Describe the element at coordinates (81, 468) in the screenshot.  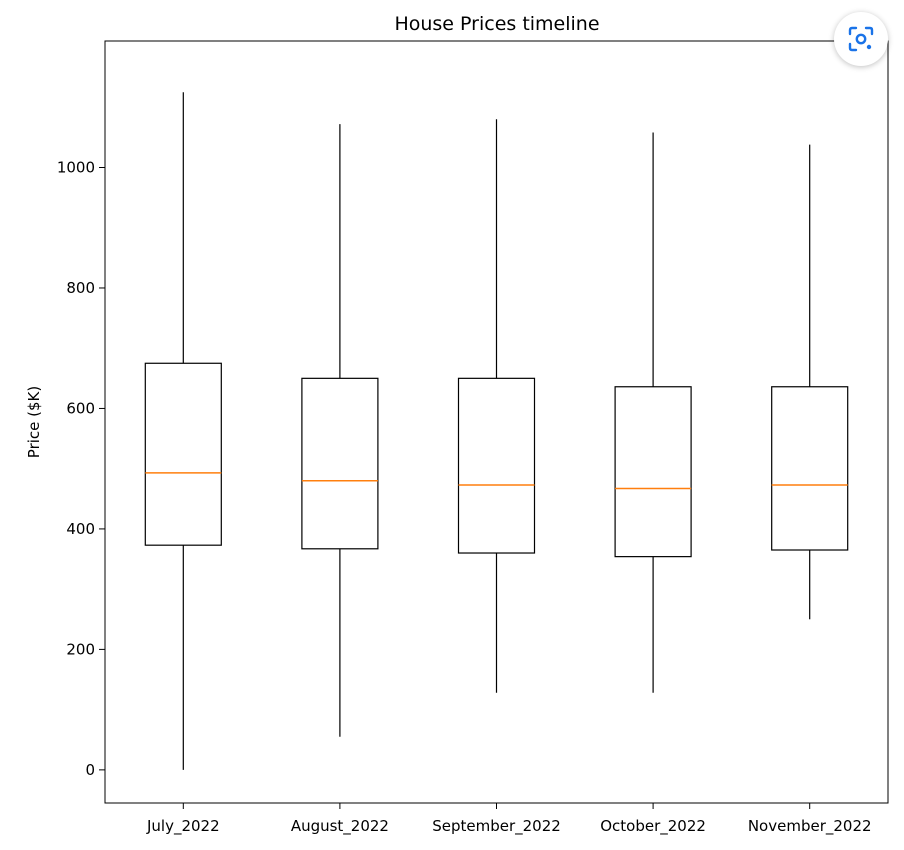
I see `y-ticks: 0 200 400 600 800 1000` at that location.